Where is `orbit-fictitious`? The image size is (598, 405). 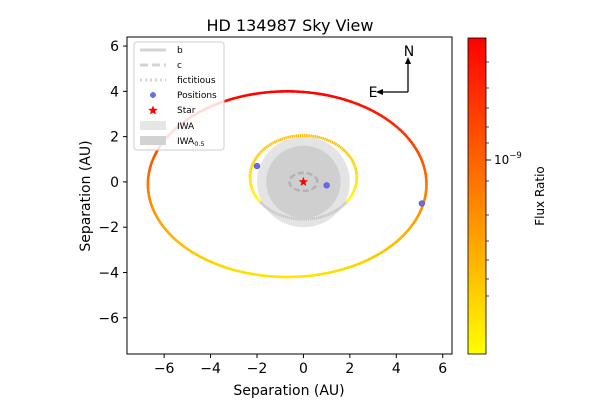
orbit-fictitious is located at coordinates (303, 177).